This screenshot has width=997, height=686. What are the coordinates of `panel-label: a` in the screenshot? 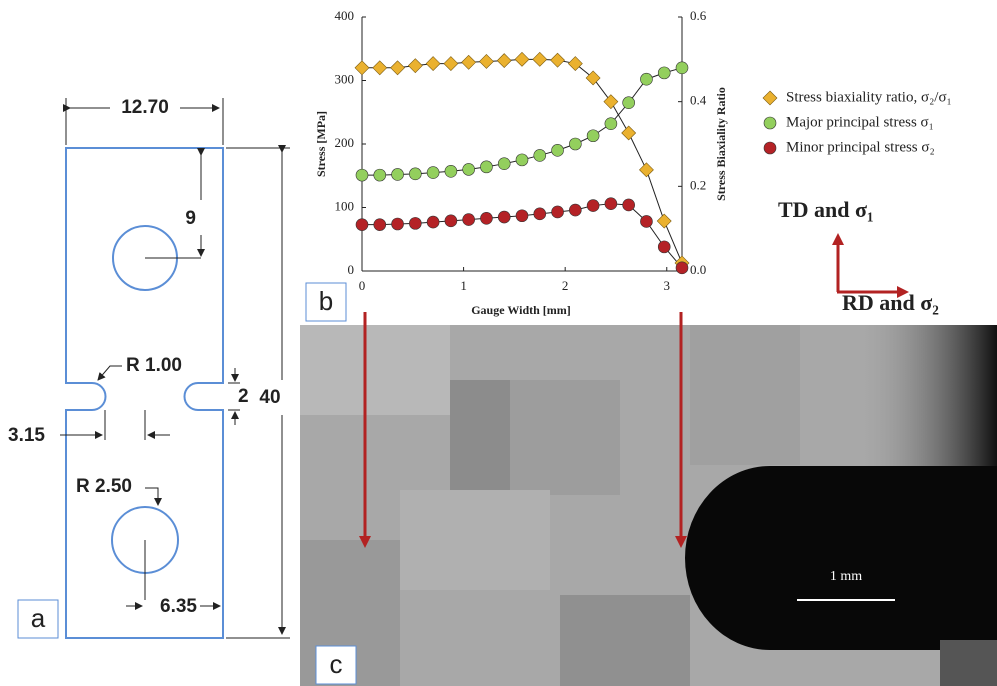 It's located at (38, 618).